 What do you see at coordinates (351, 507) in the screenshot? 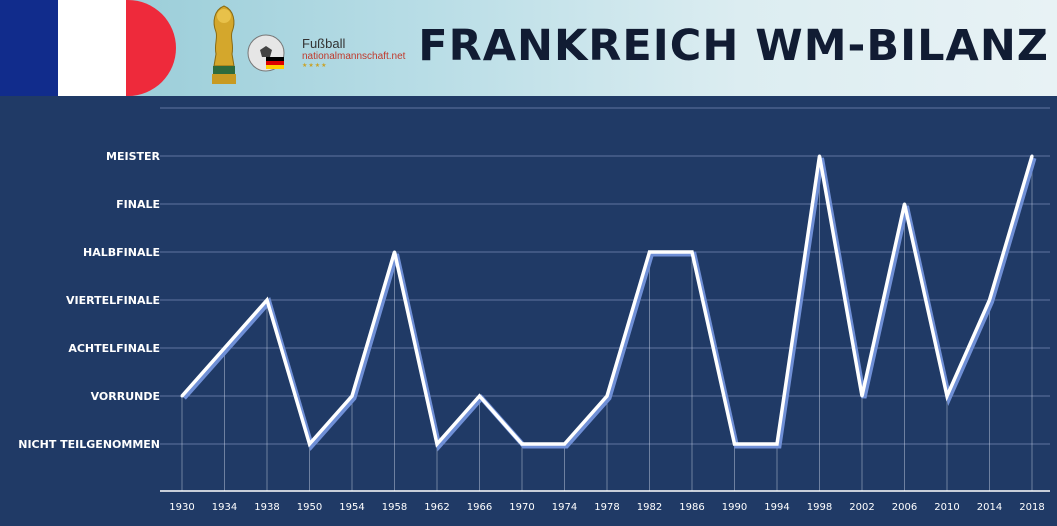
I see `x-tick-label: 1954` at bounding box center [351, 507].